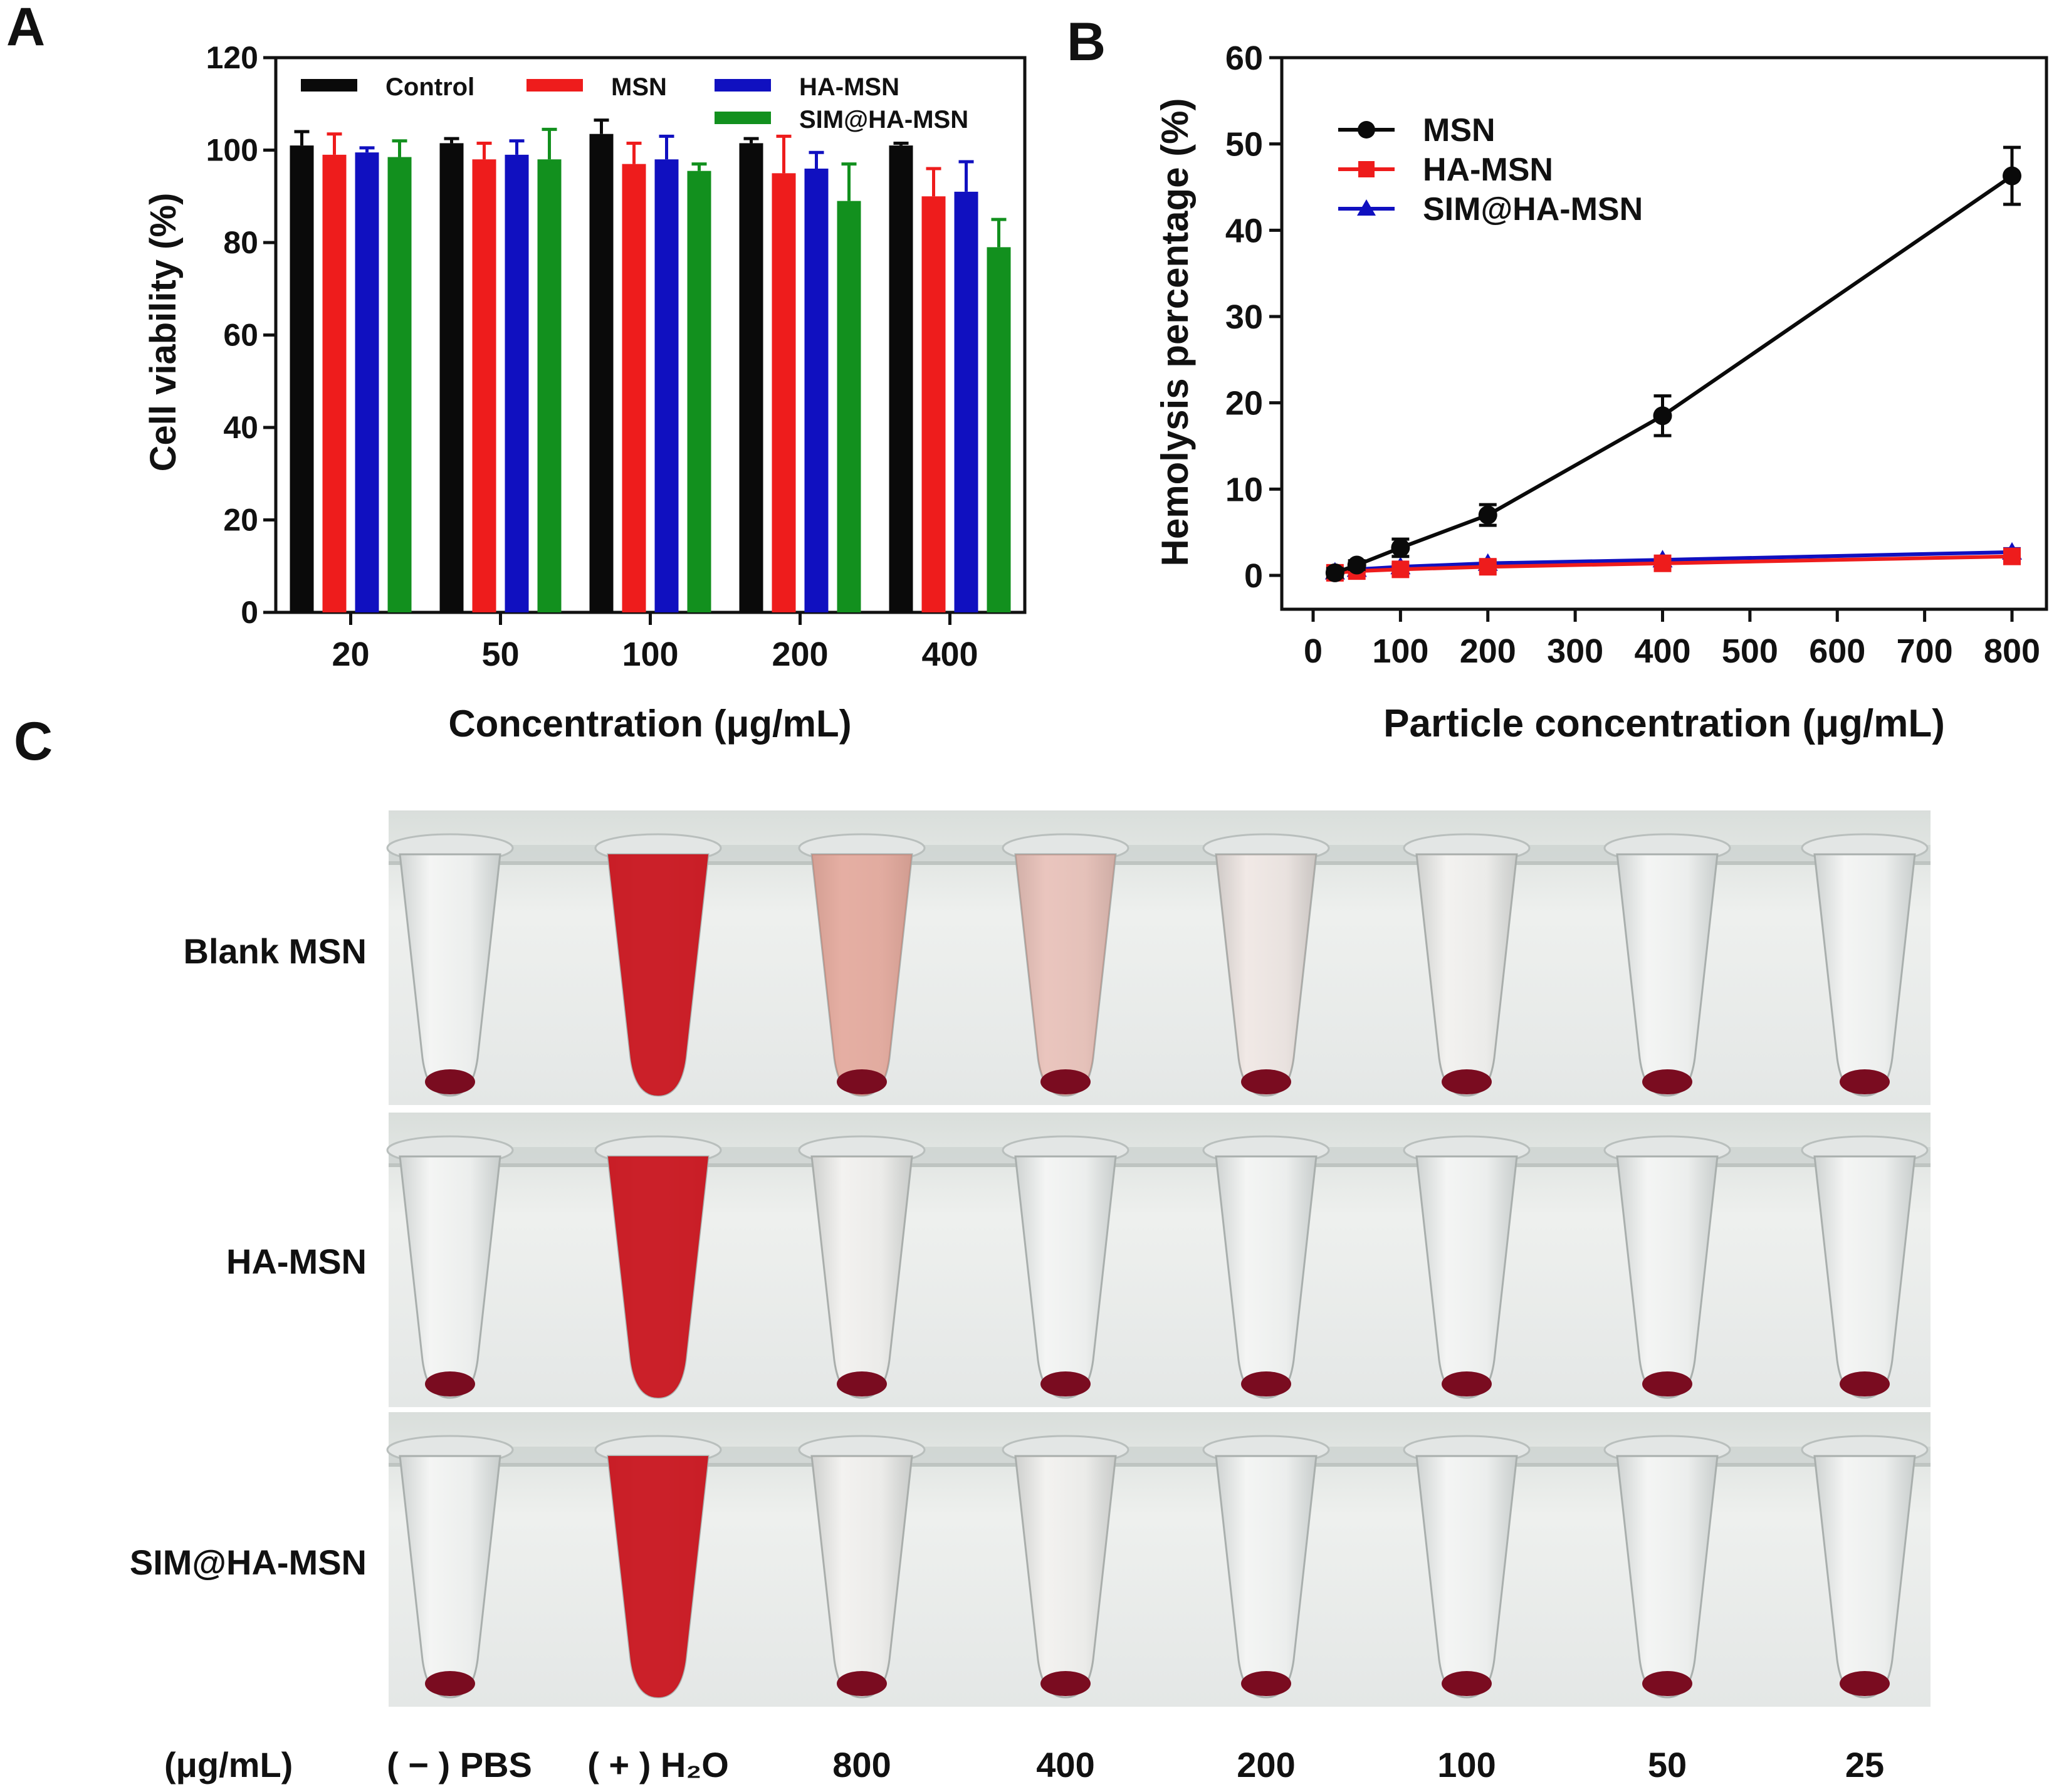  Describe the element at coordinates (1667, 1765) in the screenshot. I see `column-label: 50` at that location.